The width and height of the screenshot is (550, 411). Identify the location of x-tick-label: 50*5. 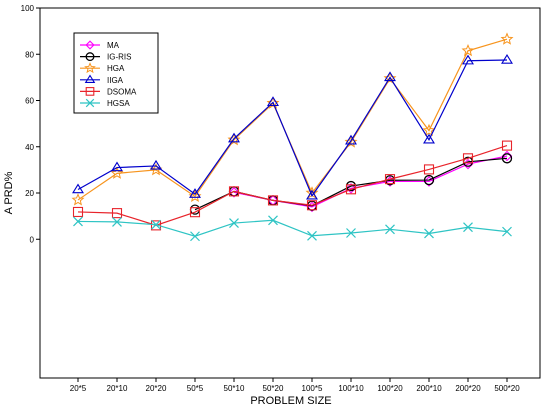
(195, 388).